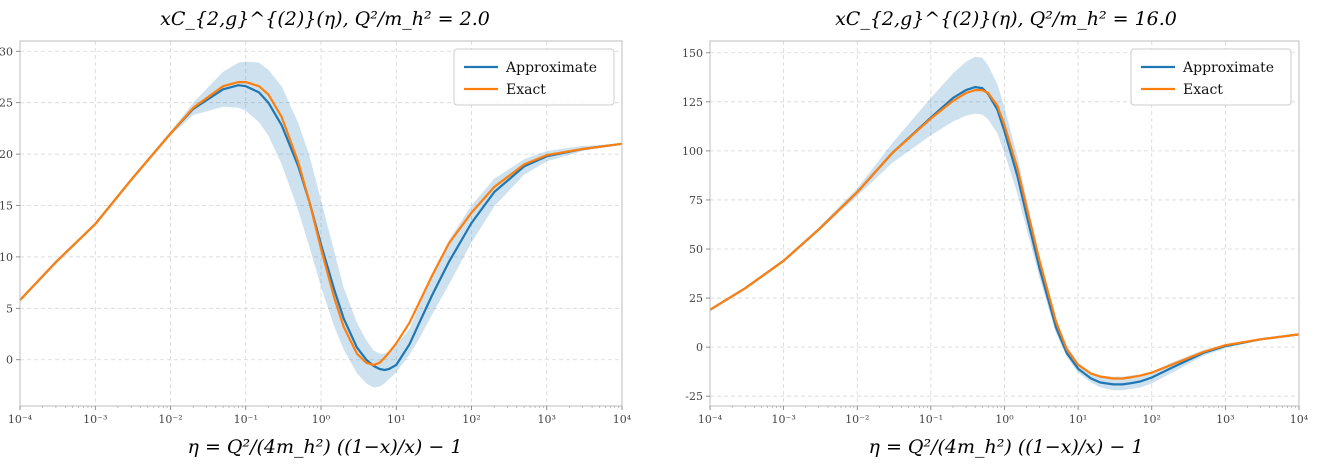 The image size is (1327, 466). I want to click on y-tick-label: 100, so click(692, 151).